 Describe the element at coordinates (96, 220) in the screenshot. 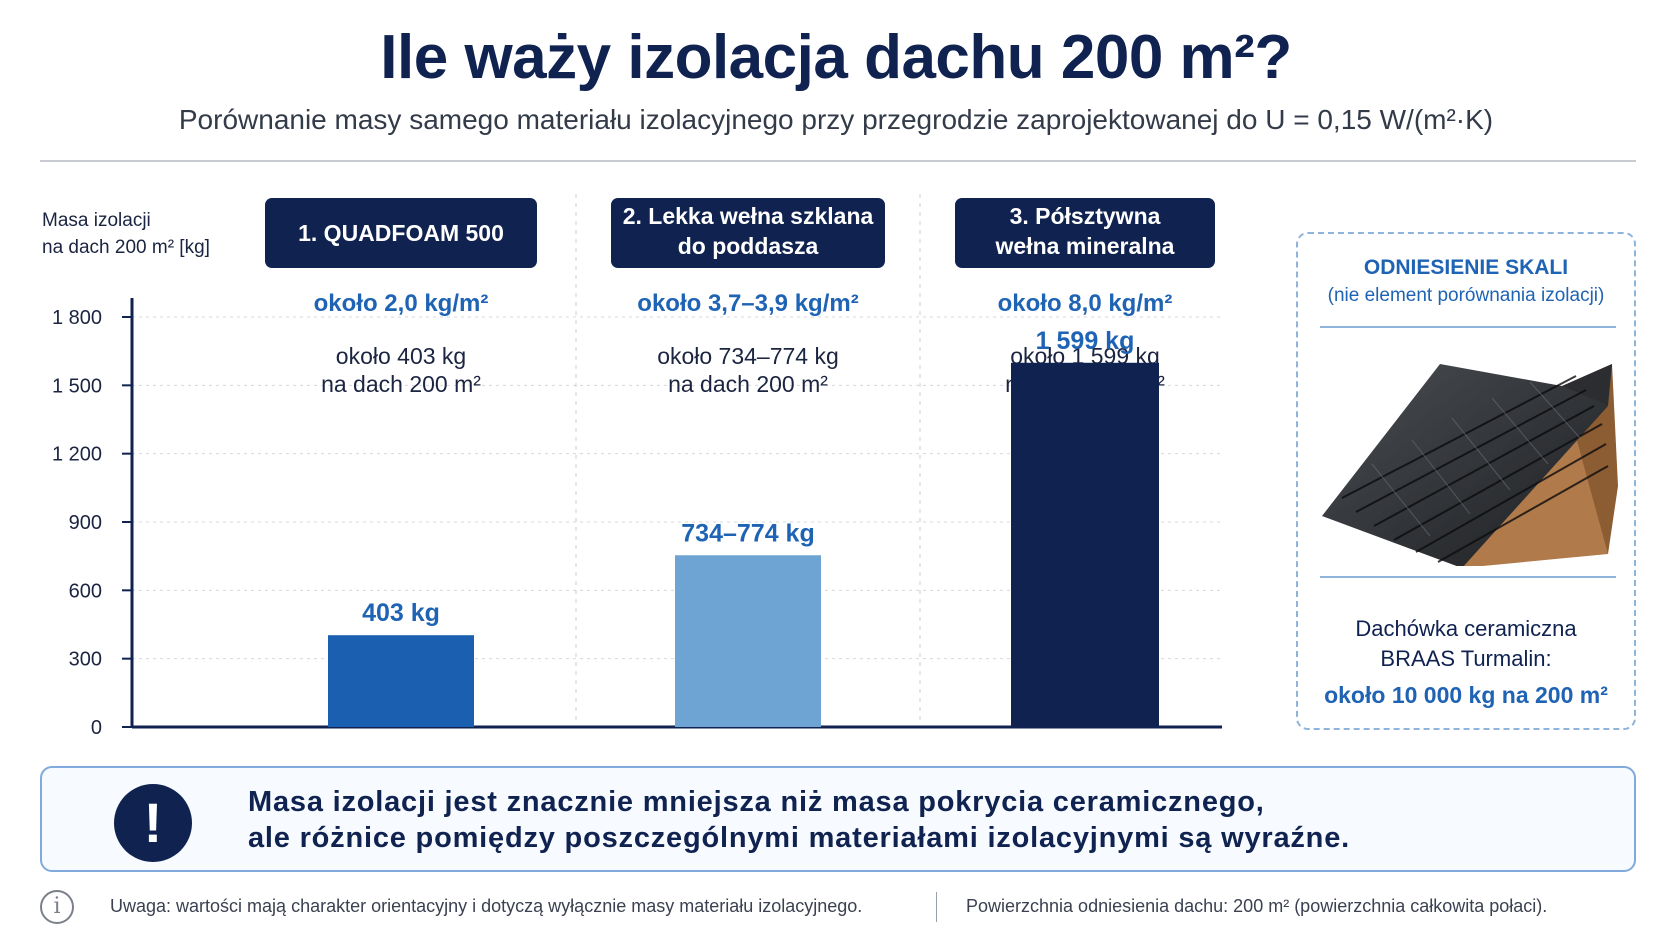

I see `y-axis-label-line: Masa izolacji` at that location.